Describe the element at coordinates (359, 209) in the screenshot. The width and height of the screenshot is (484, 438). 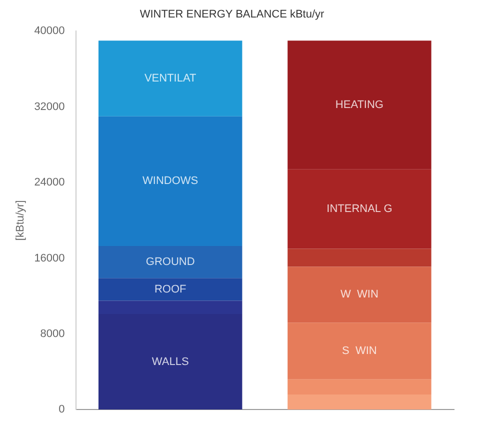
I see `series-label: INTERNAL G` at that location.